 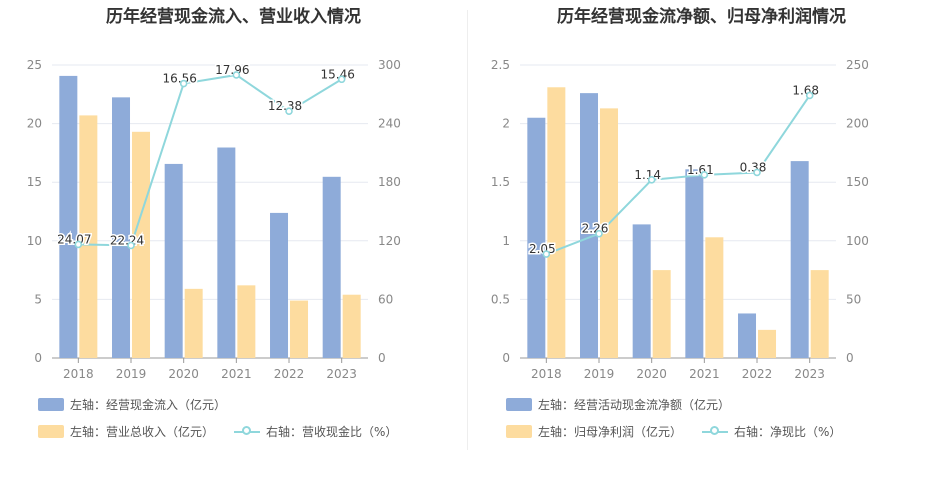 What do you see at coordinates (857, 182) in the screenshot?
I see `y-tick-label-right: 150` at bounding box center [857, 182].